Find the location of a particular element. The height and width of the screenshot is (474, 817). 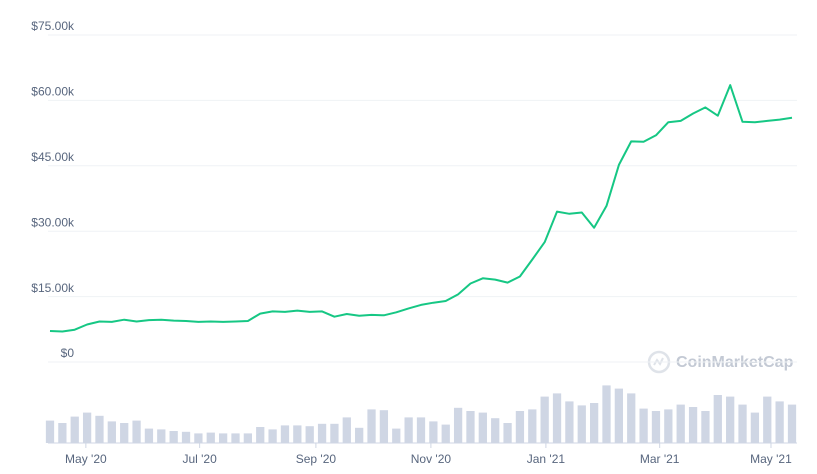

y-tick-label: $75.00k is located at coordinates (53, 26).